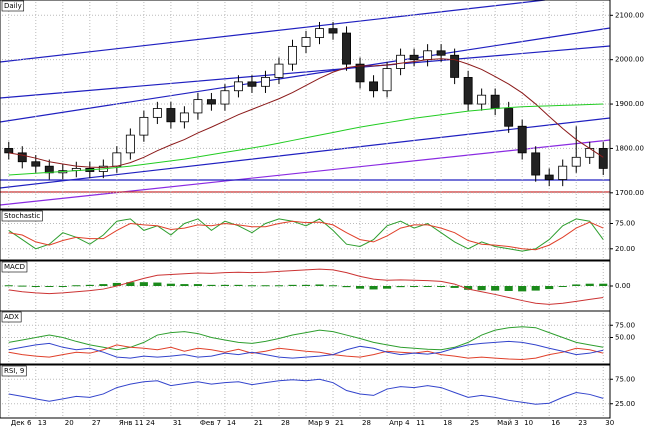  What do you see at coordinates (555, 423) in the screenshot?
I see `x-tick-label: 16` at bounding box center [555, 423].